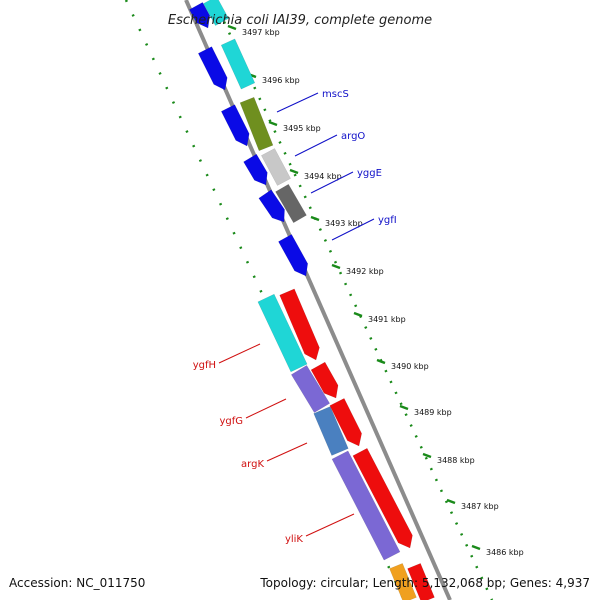  I want to click on gene-label-reverse: argK, so click(252, 464).